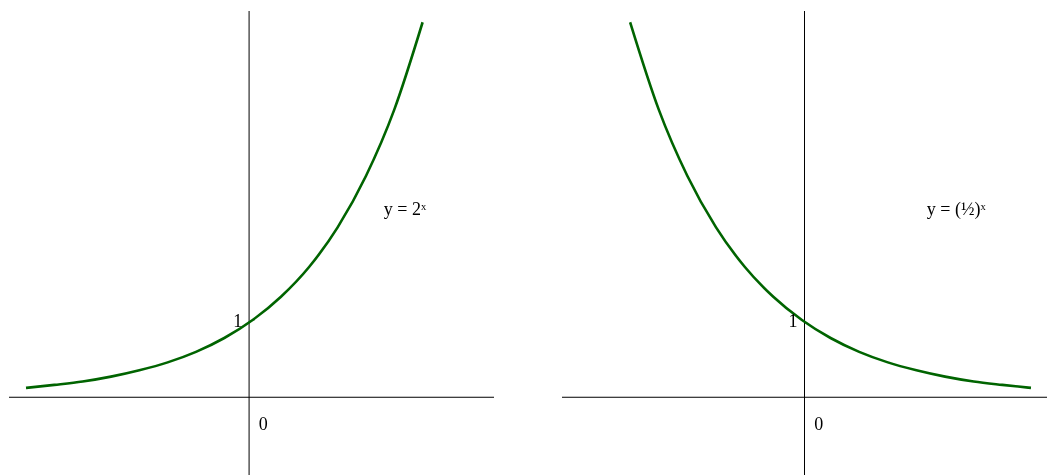  Describe the element at coordinates (405, 208) in the screenshot. I see `annotation: y = 2ˣ` at that location.